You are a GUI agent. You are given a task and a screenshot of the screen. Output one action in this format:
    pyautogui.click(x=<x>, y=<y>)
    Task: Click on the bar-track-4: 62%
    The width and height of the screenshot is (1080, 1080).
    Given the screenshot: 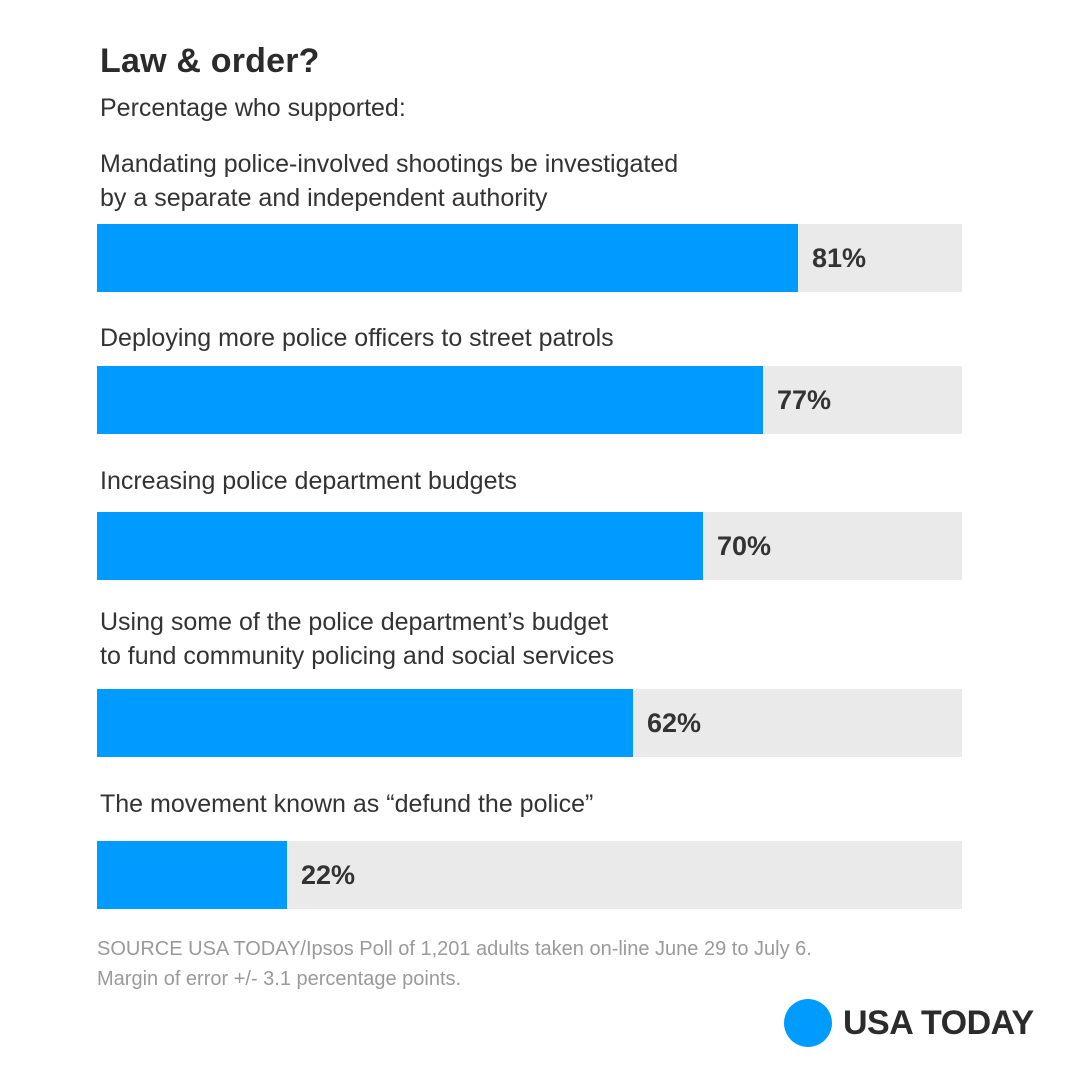 What is the action you would take?
    pyautogui.click(x=529, y=723)
    